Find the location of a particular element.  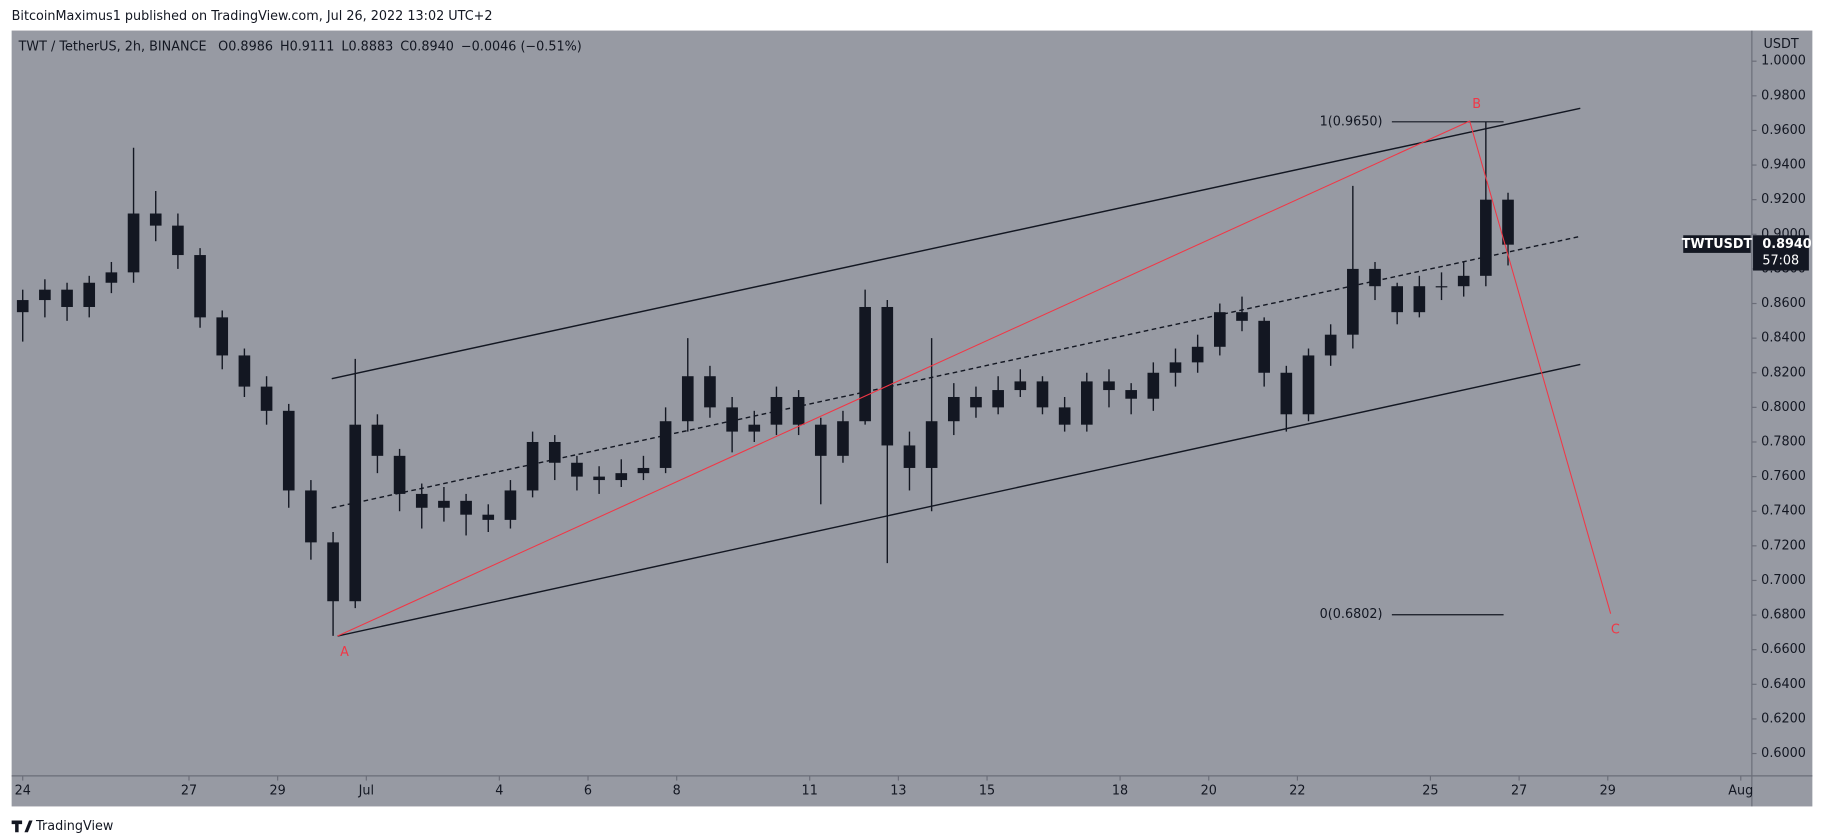

y-tick-label: 0.8200 is located at coordinates (1783, 372).